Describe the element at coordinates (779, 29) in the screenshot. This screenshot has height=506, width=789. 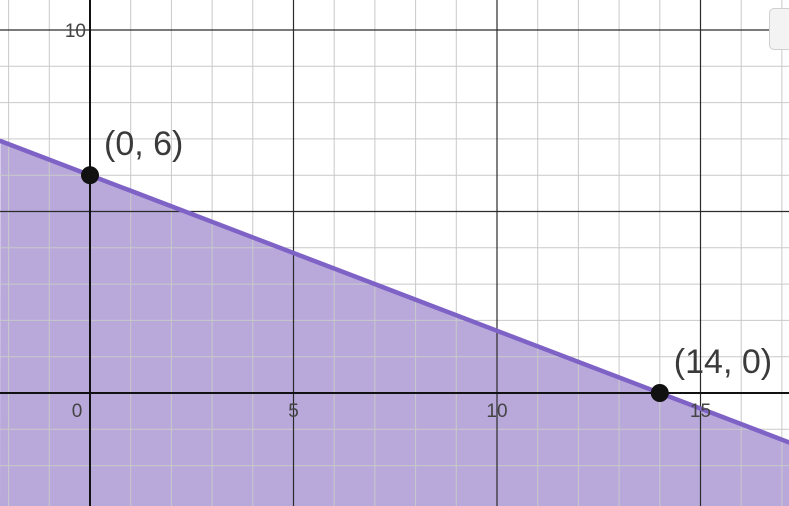
I see `graph-settings-tab` at that location.